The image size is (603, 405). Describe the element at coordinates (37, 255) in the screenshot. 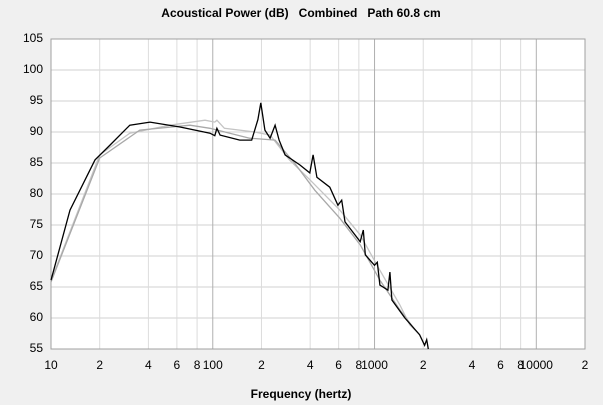

I see `y-tick-label: 70` at that location.